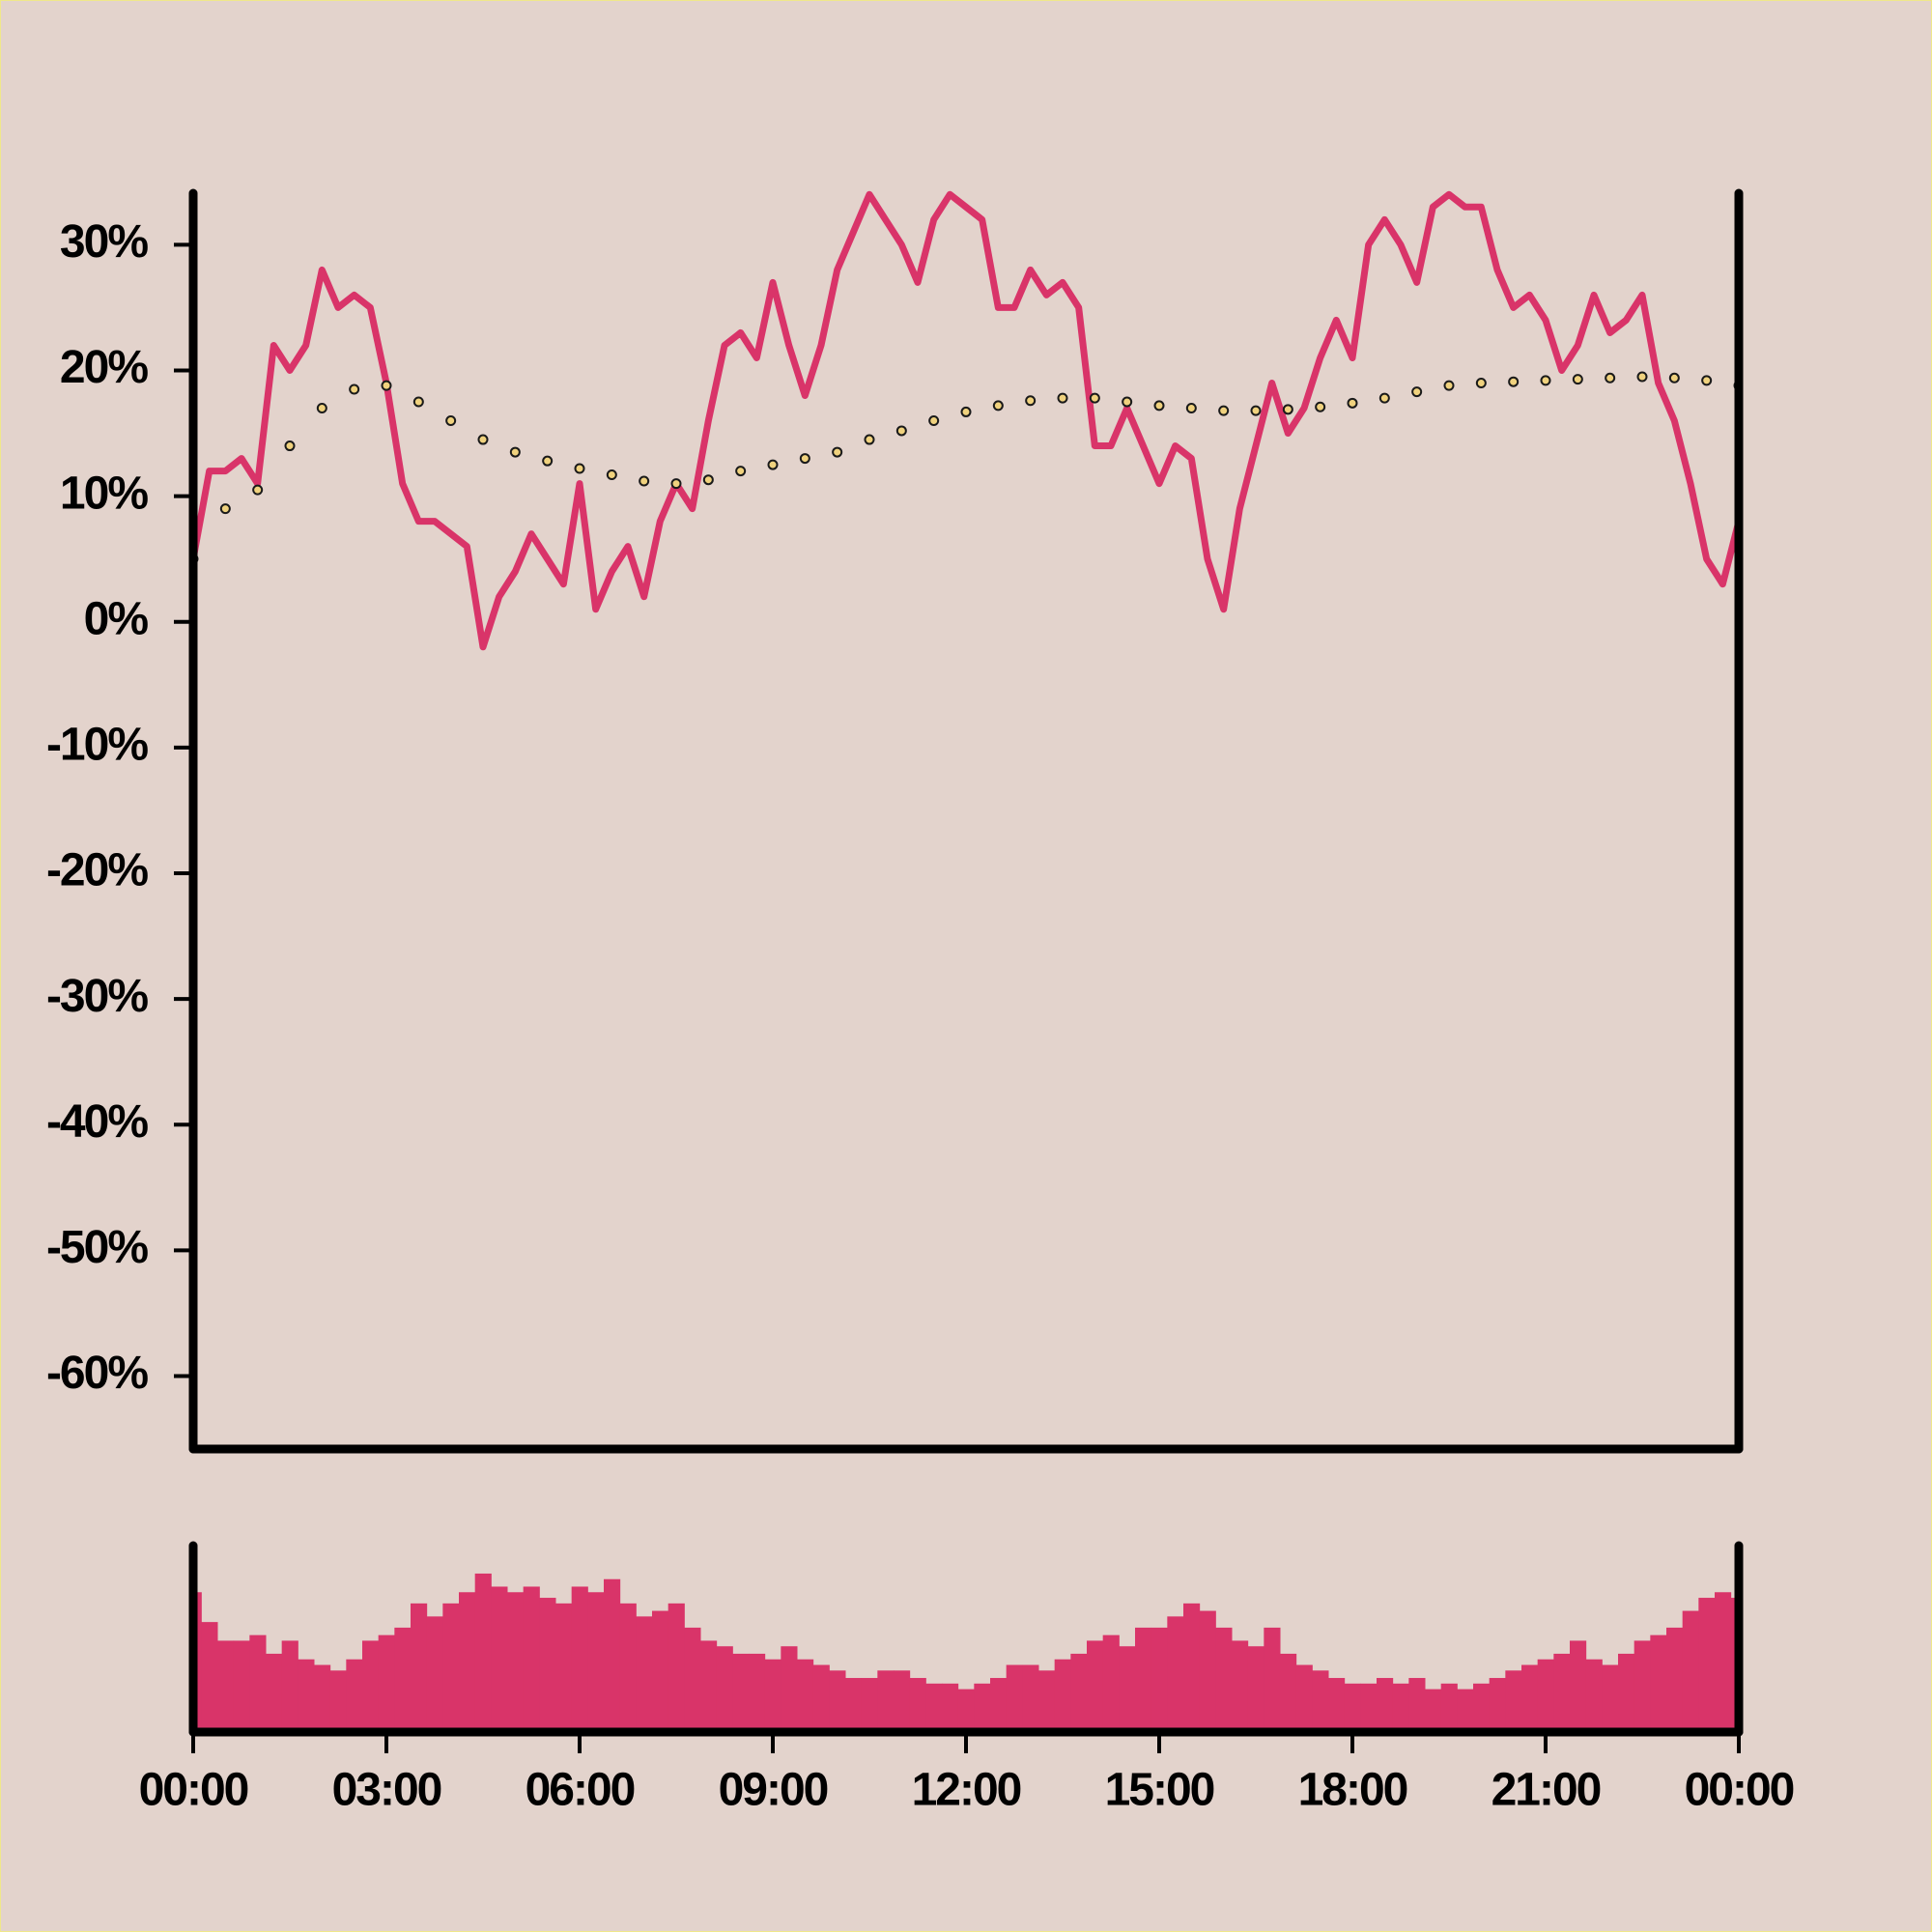 The height and width of the screenshot is (1932, 1932). Describe the element at coordinates (97, 745) in the screenshot. I see `y-tick-label: -10%` at that location.